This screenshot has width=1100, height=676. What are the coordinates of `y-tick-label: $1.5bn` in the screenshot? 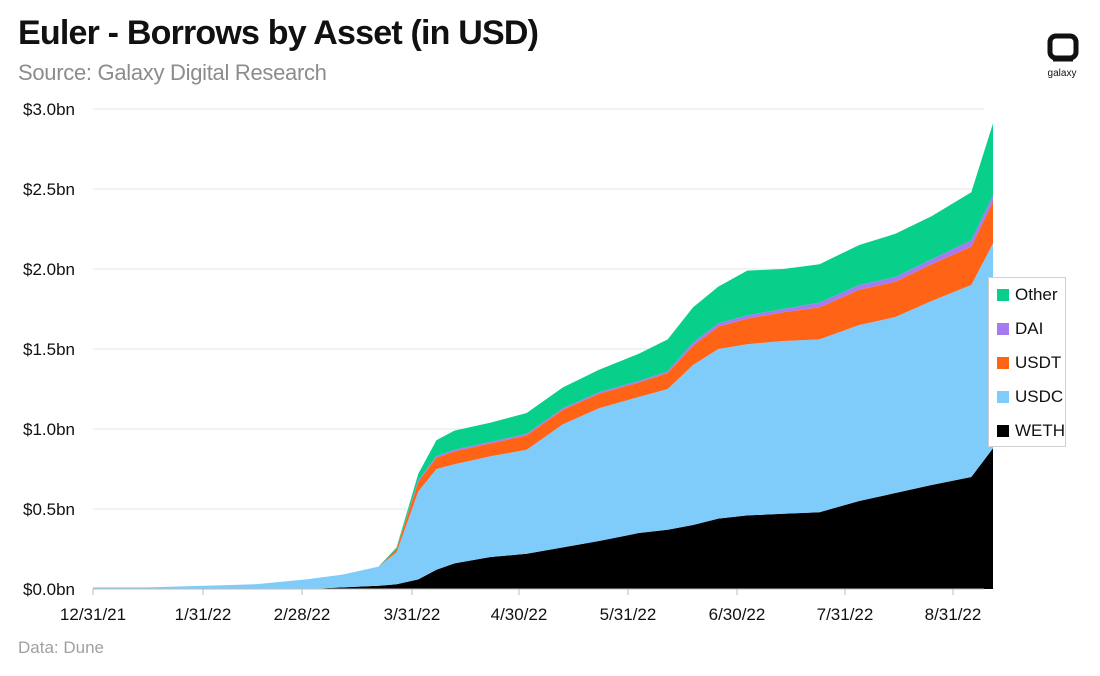 It's located at (49, 349).